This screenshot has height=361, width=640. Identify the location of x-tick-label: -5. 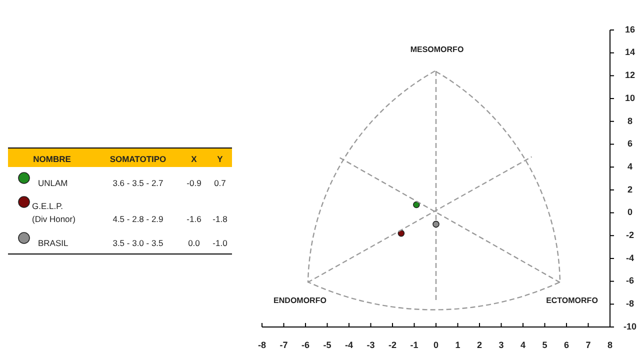
(327, 345).